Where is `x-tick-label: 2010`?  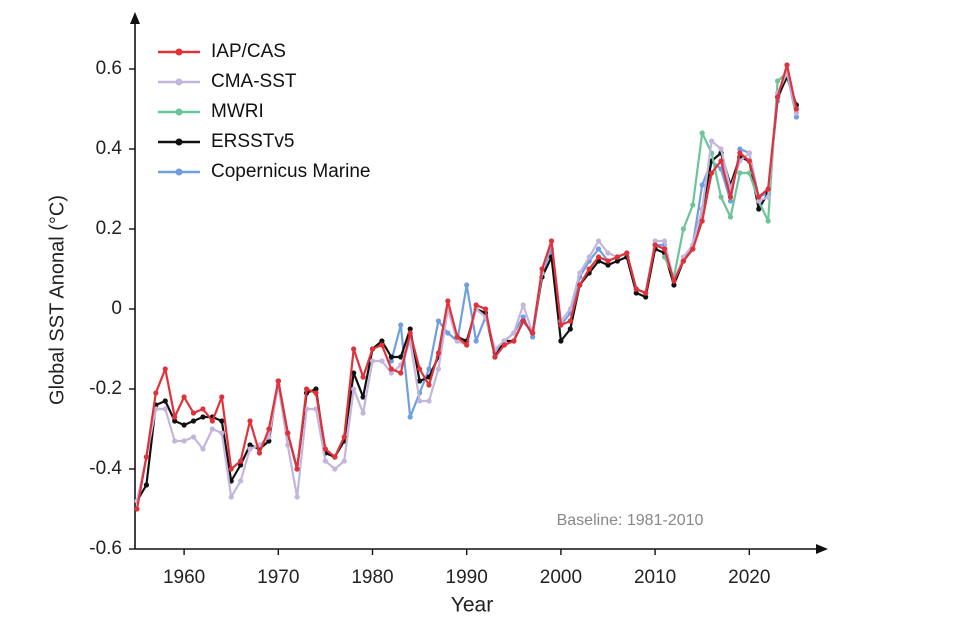
x-tick-label: 2010 is located at coordinates (655, 577).